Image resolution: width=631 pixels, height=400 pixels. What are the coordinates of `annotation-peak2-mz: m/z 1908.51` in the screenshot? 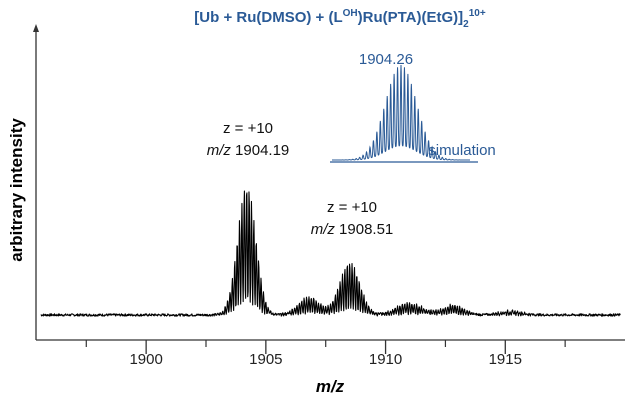 It's located at (352, 229).